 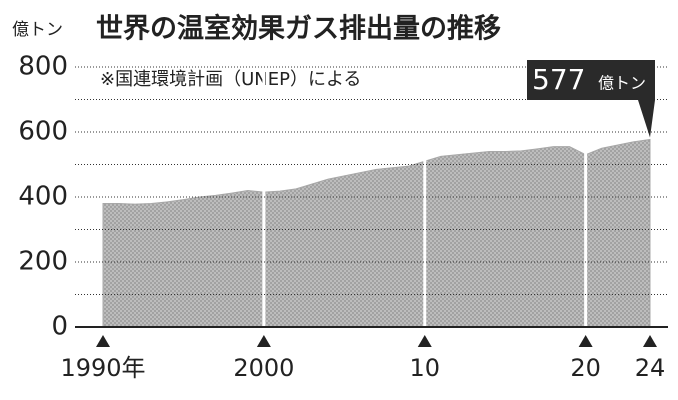 What do you see at coordinates (43, 132) in the screenshot?
I see `y-tick-label: 600` at bounding box center [43, 132].